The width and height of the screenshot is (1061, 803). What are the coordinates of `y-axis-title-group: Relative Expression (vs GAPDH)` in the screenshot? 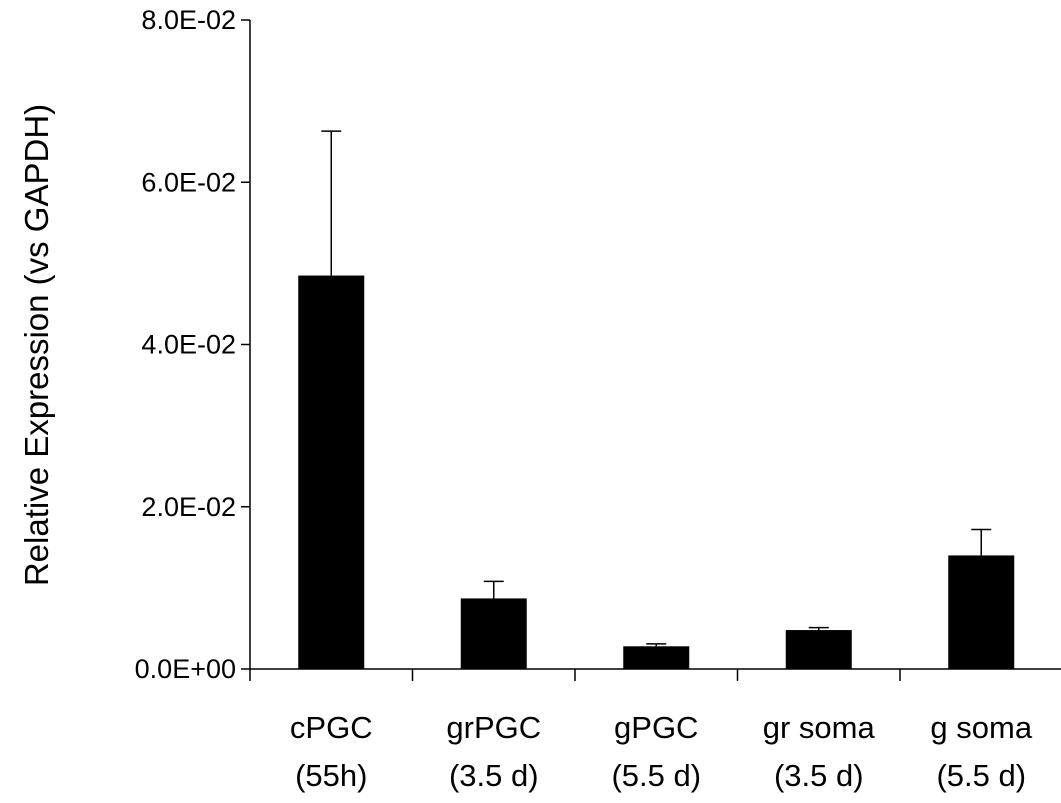 It's located at (36, 345).